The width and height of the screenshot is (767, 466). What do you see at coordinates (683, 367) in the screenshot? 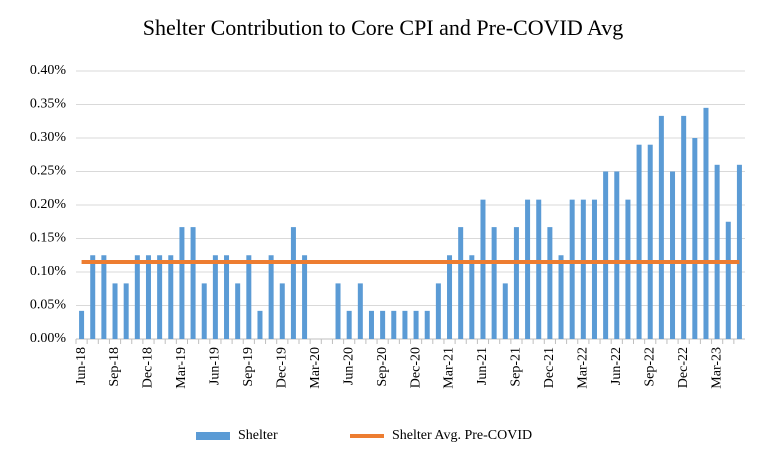
I see `x-tick-label: Dec-22` at bounding box center [683, 367].